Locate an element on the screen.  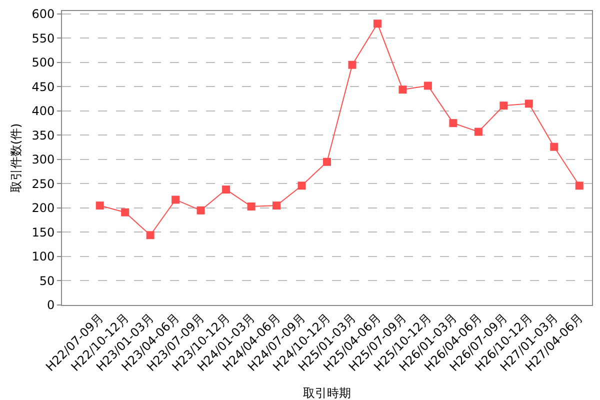
y-tick-label: 600 is located at coordinates (43, 14).